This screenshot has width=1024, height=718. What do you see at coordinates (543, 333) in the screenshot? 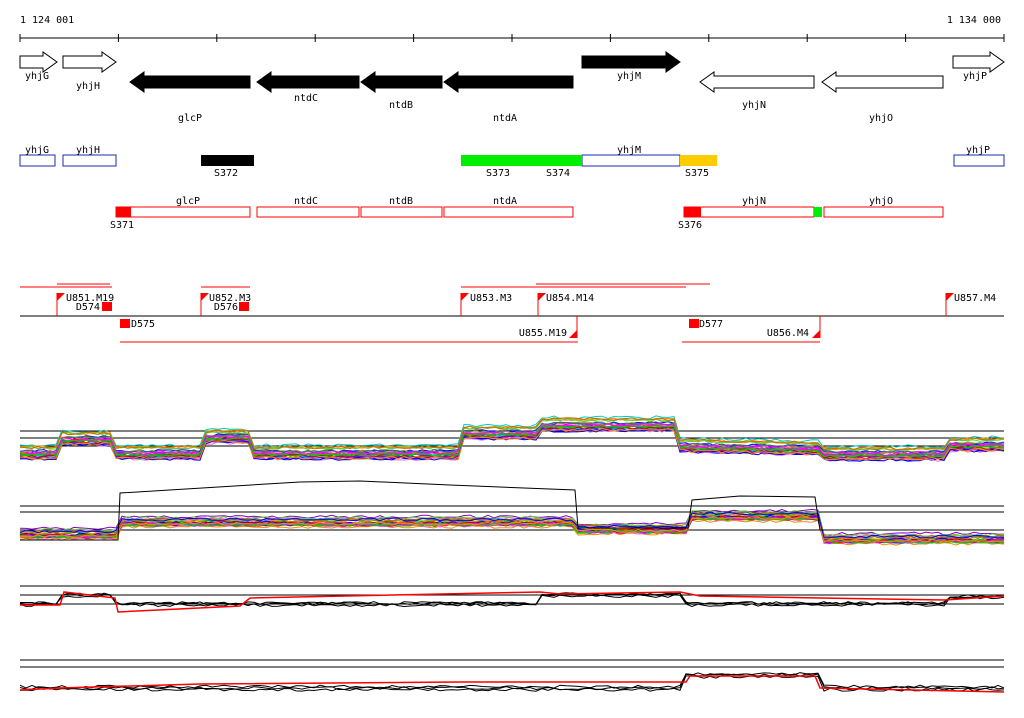
I see `upshift-label: U855.M19` at bounding box center [543, 333].